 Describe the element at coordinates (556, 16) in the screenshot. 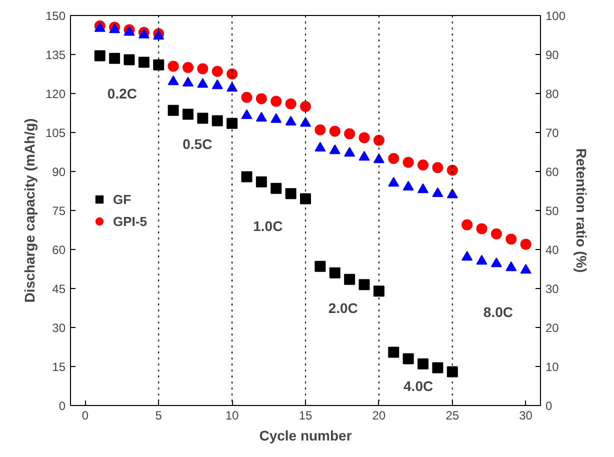

I see `y2-tick-label: 100` at that location.